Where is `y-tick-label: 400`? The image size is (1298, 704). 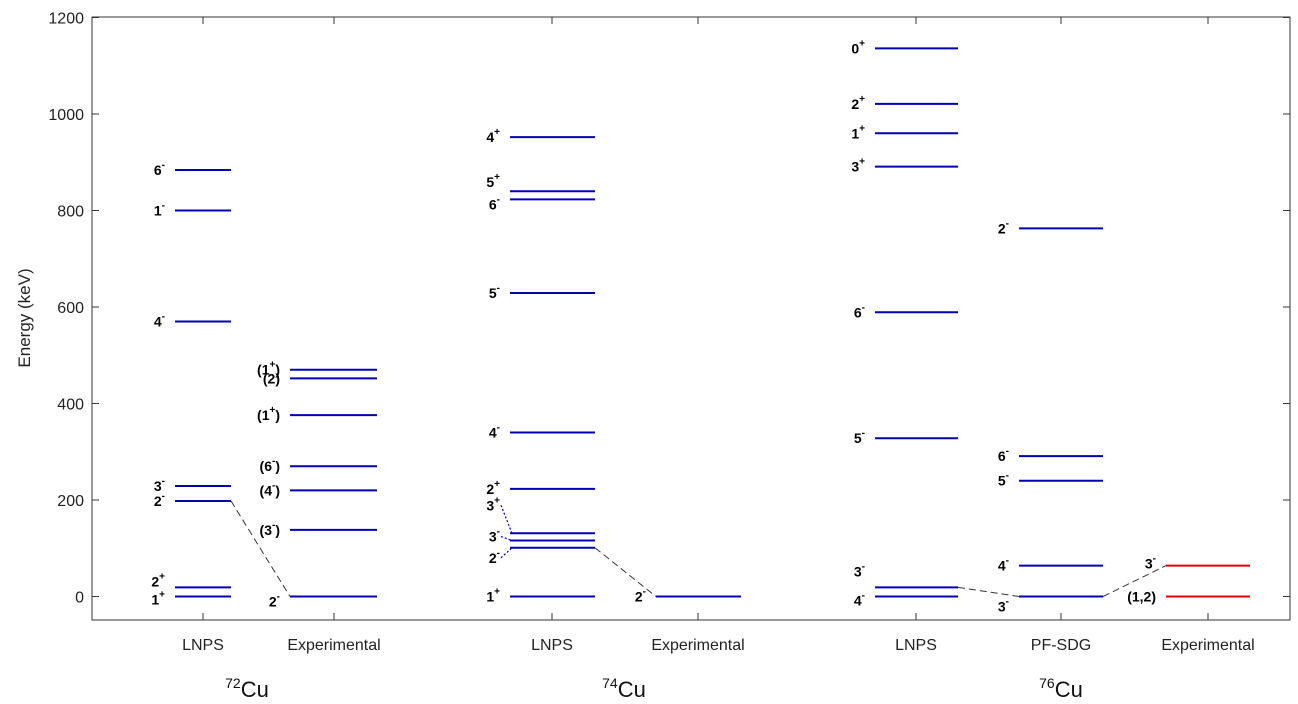 y-tick-label: 400 is located at coordinates (70, 405).